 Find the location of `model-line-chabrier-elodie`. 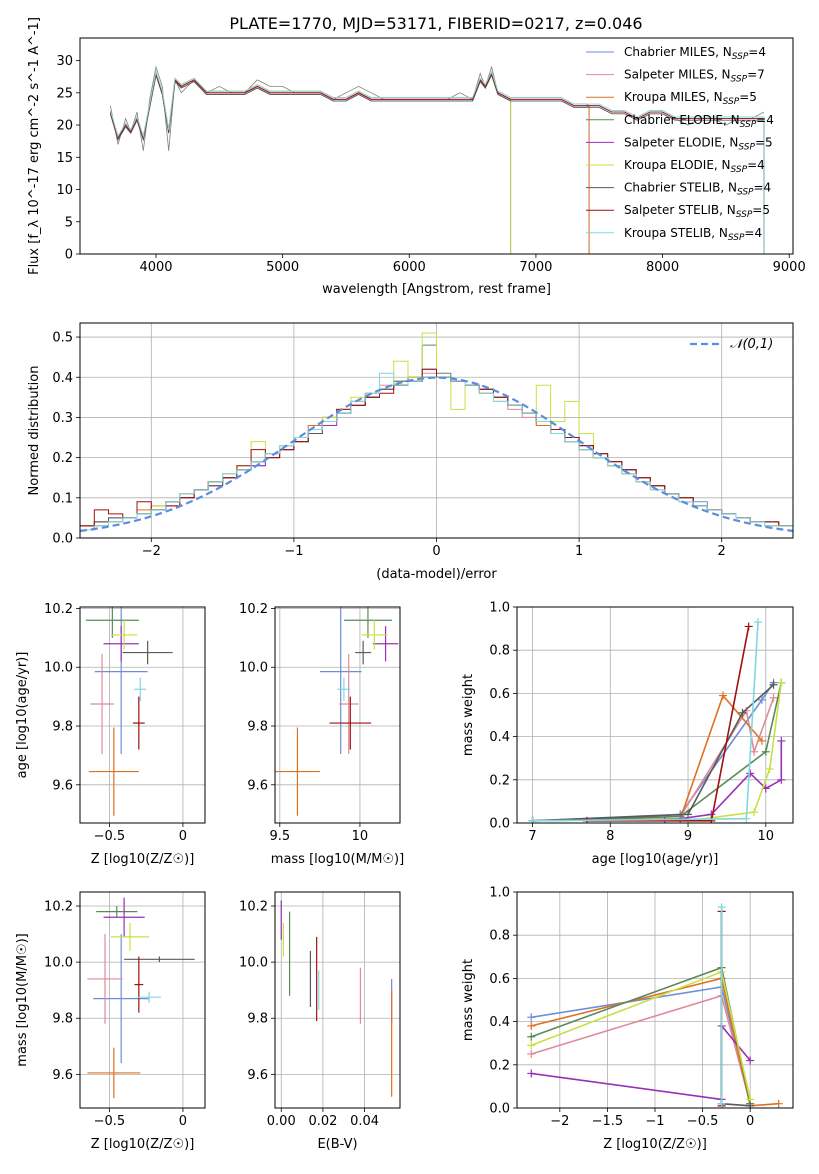

model-line-chabrier-elodie is located at coordinates (310, 163).